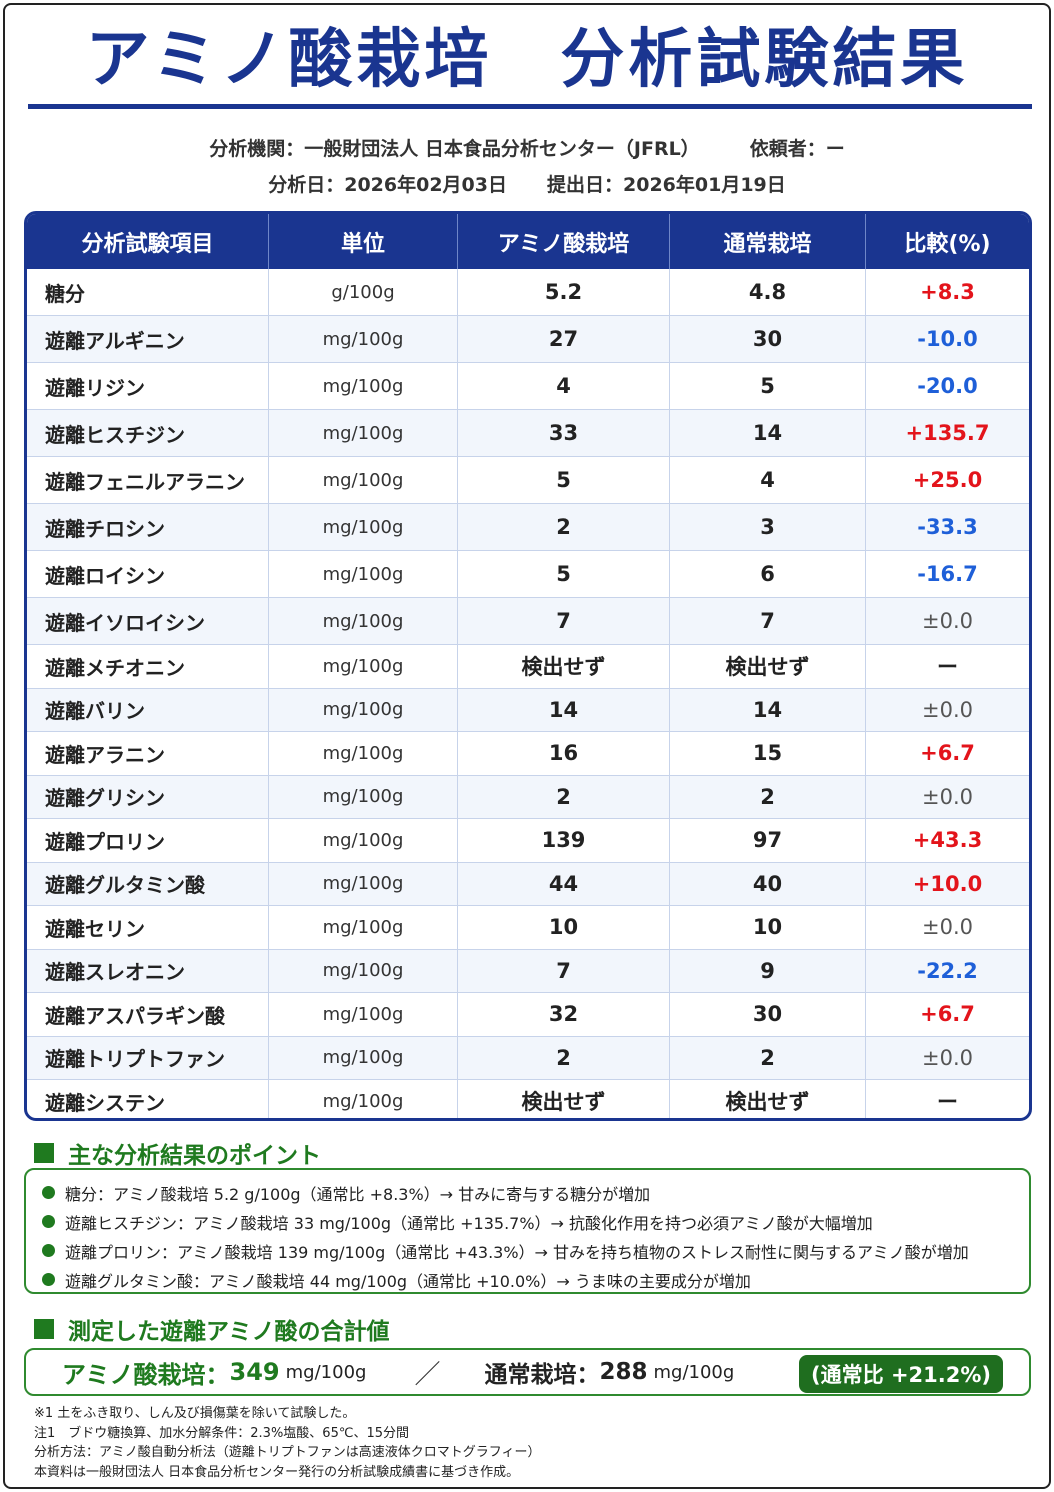 This screenshot has height=1492, width=1054. I want to click on cell-item: 遊離システン, so click(148, 1099).